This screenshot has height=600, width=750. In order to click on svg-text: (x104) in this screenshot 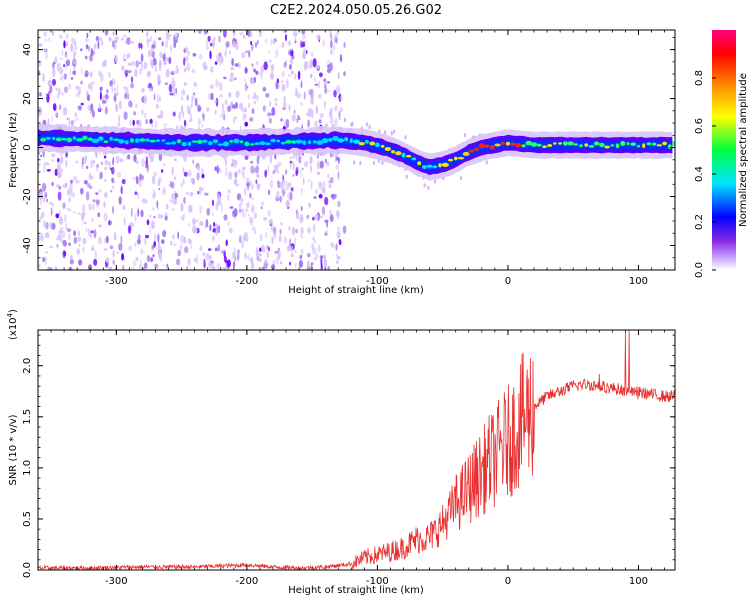, I will do `click(12, 324)`.